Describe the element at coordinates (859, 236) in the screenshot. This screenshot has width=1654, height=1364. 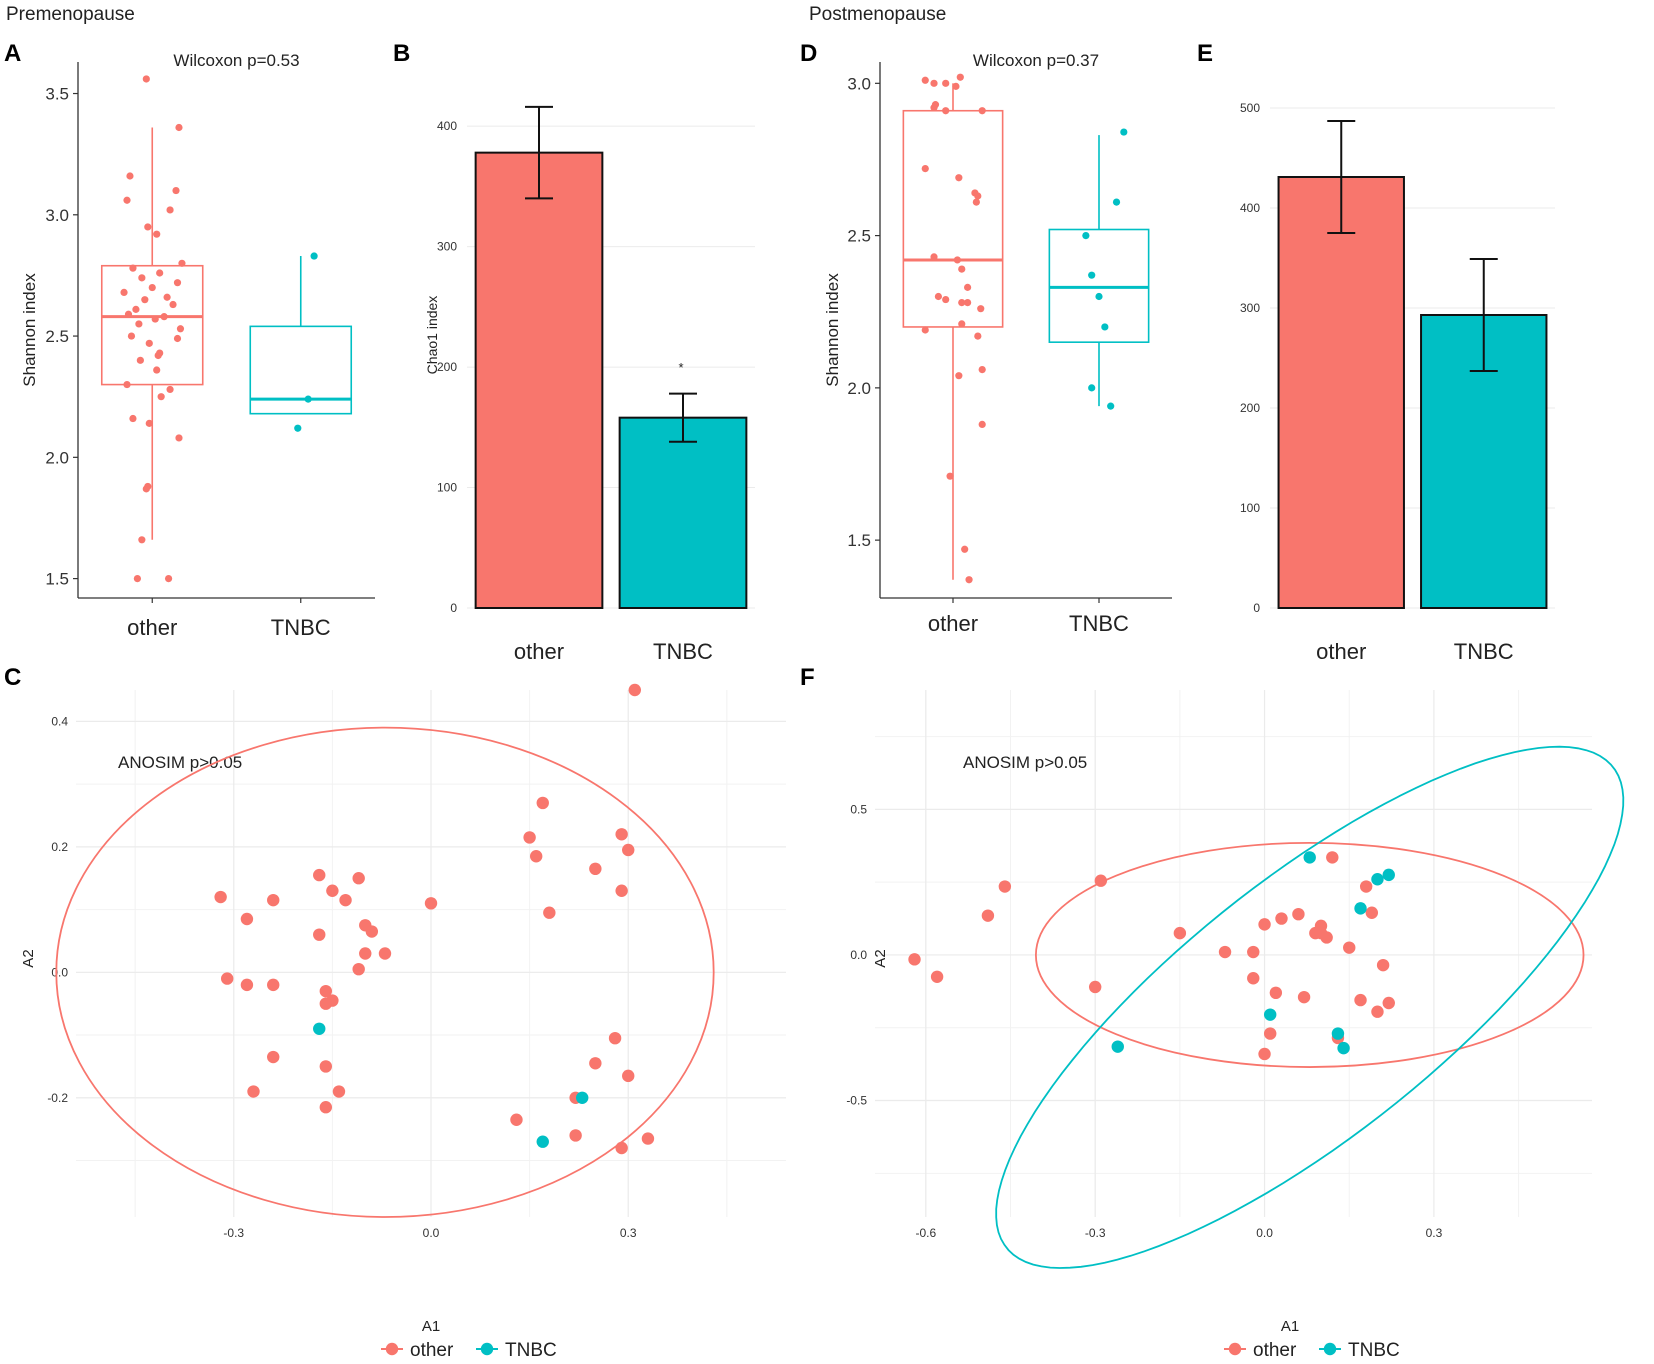
I see `d-y-tick-label: 2.5` at that location.